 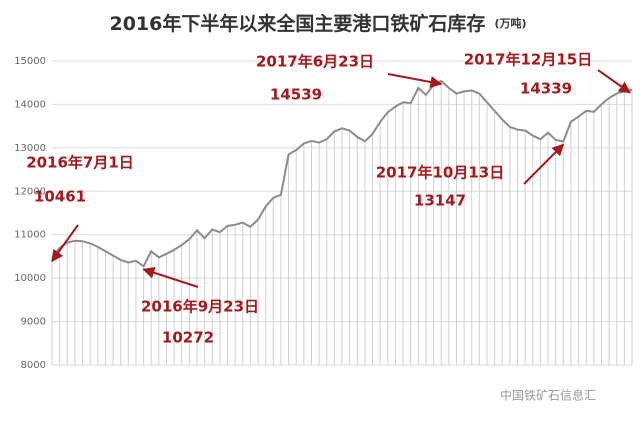 What do you see at coordinates (33, 322) in the screenshot?
I see `y-tick-label: 9000` at bounding box center [33, 322].